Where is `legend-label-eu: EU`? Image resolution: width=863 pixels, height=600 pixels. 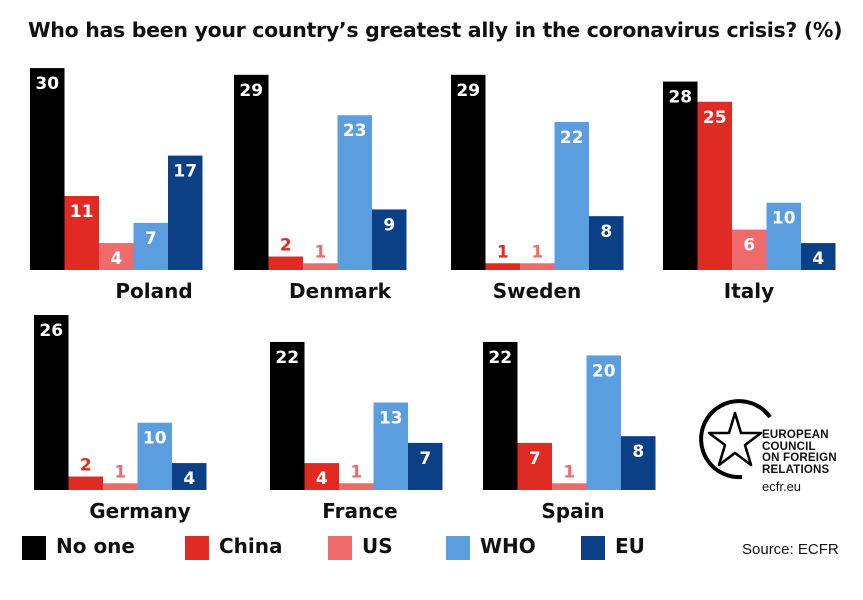 legend-label-eu: EU is located at coordinates (630, 546).